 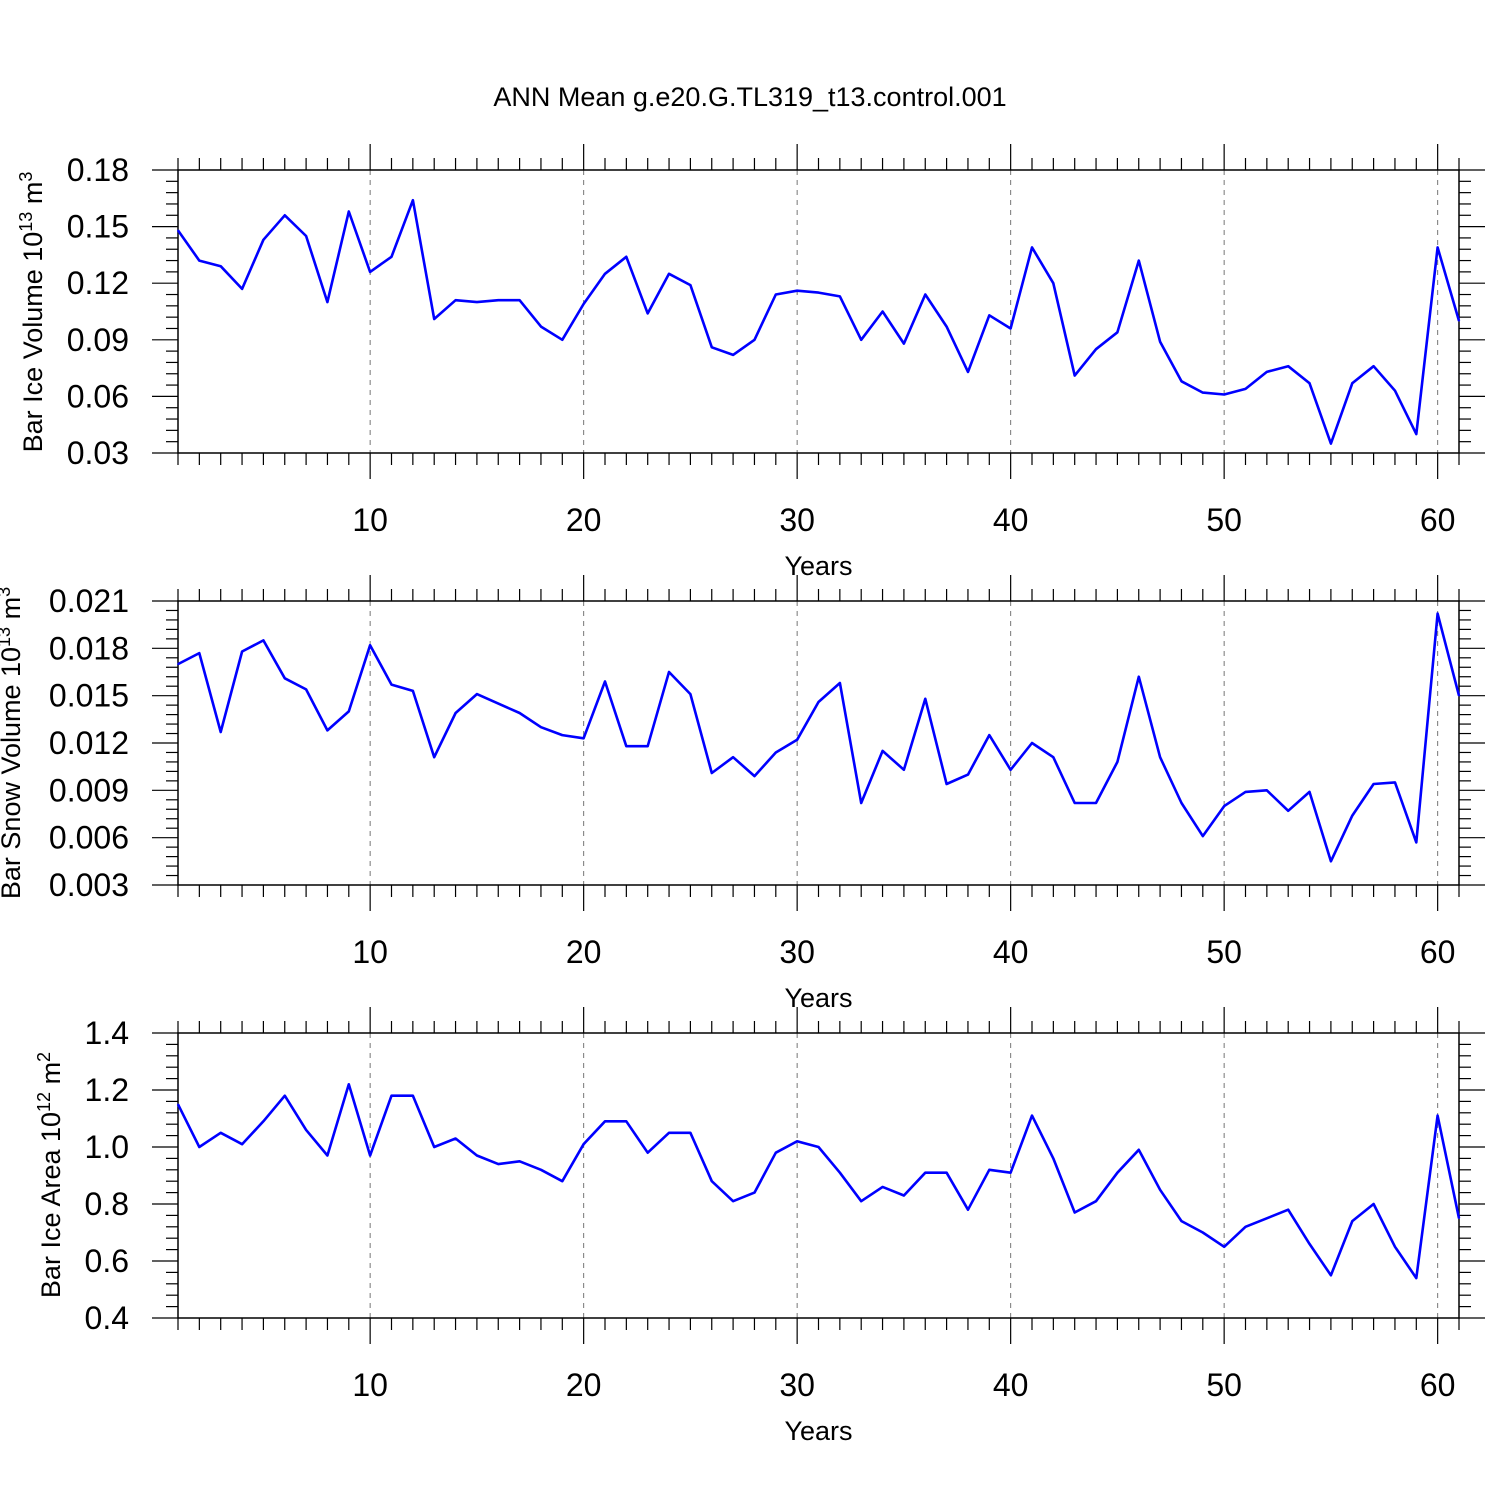 What do you see at coordinates (13, 743) in the screenshot?
I see `y-axis-title: Bar Snow Volume 1013 m3` at bounding box center [13, 743].